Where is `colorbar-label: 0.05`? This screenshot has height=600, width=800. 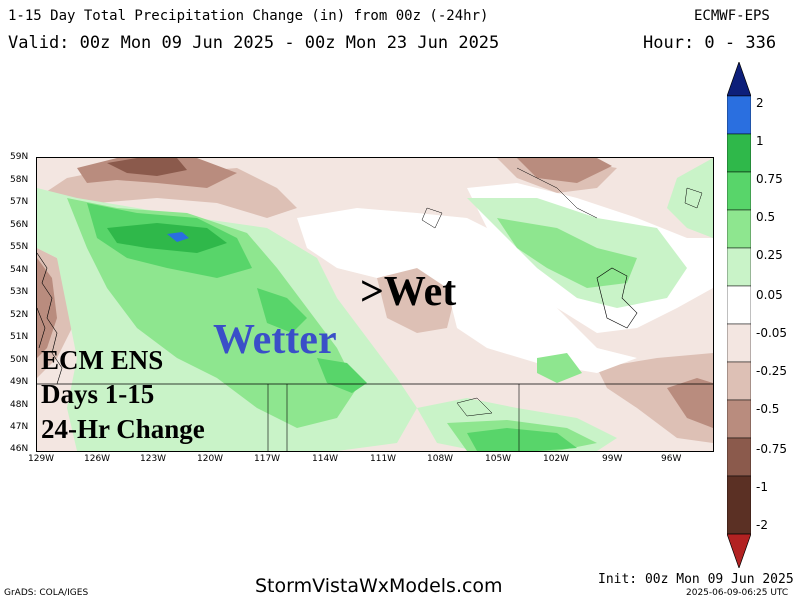 colorbar-label: 0.05 is located at coordinates (769, 295).